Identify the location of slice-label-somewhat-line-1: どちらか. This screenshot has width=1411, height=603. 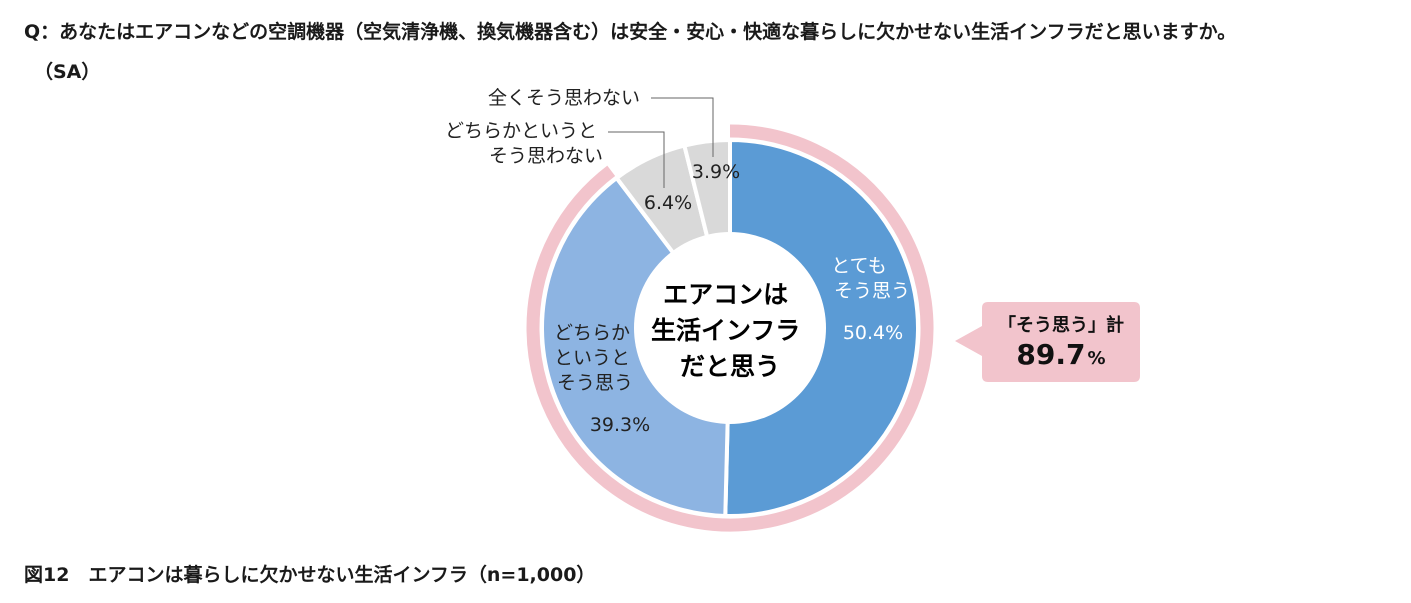
(592, 333).